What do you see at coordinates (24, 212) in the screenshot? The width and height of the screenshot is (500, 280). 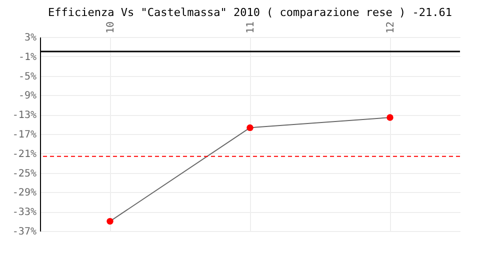 I see `y-tick-label: -33%` at bounding box center [24, 212].